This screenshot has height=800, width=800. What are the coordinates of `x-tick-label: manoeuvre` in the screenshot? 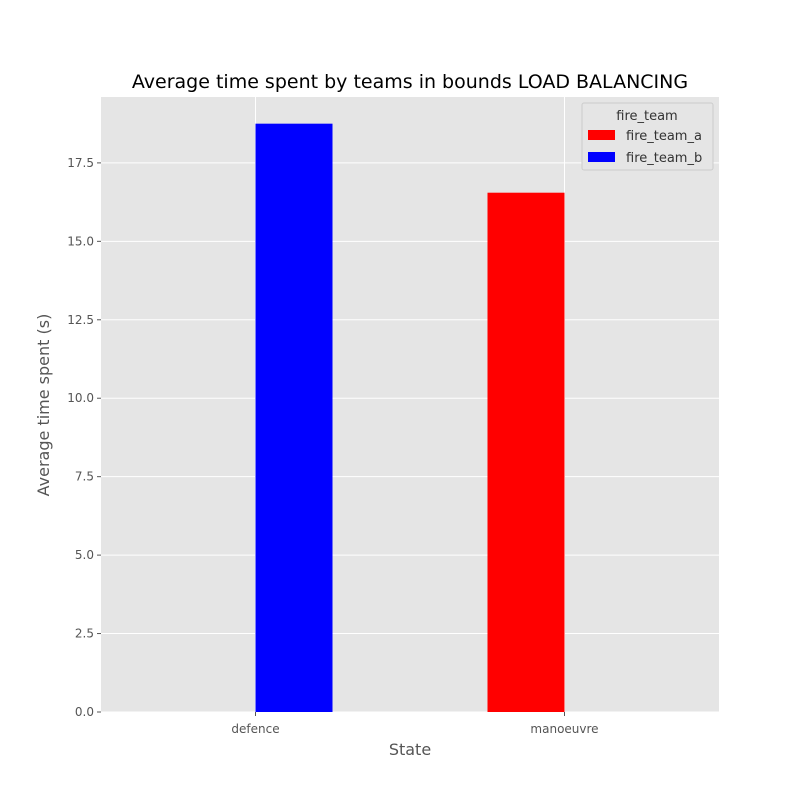 It's located at (564, 729).